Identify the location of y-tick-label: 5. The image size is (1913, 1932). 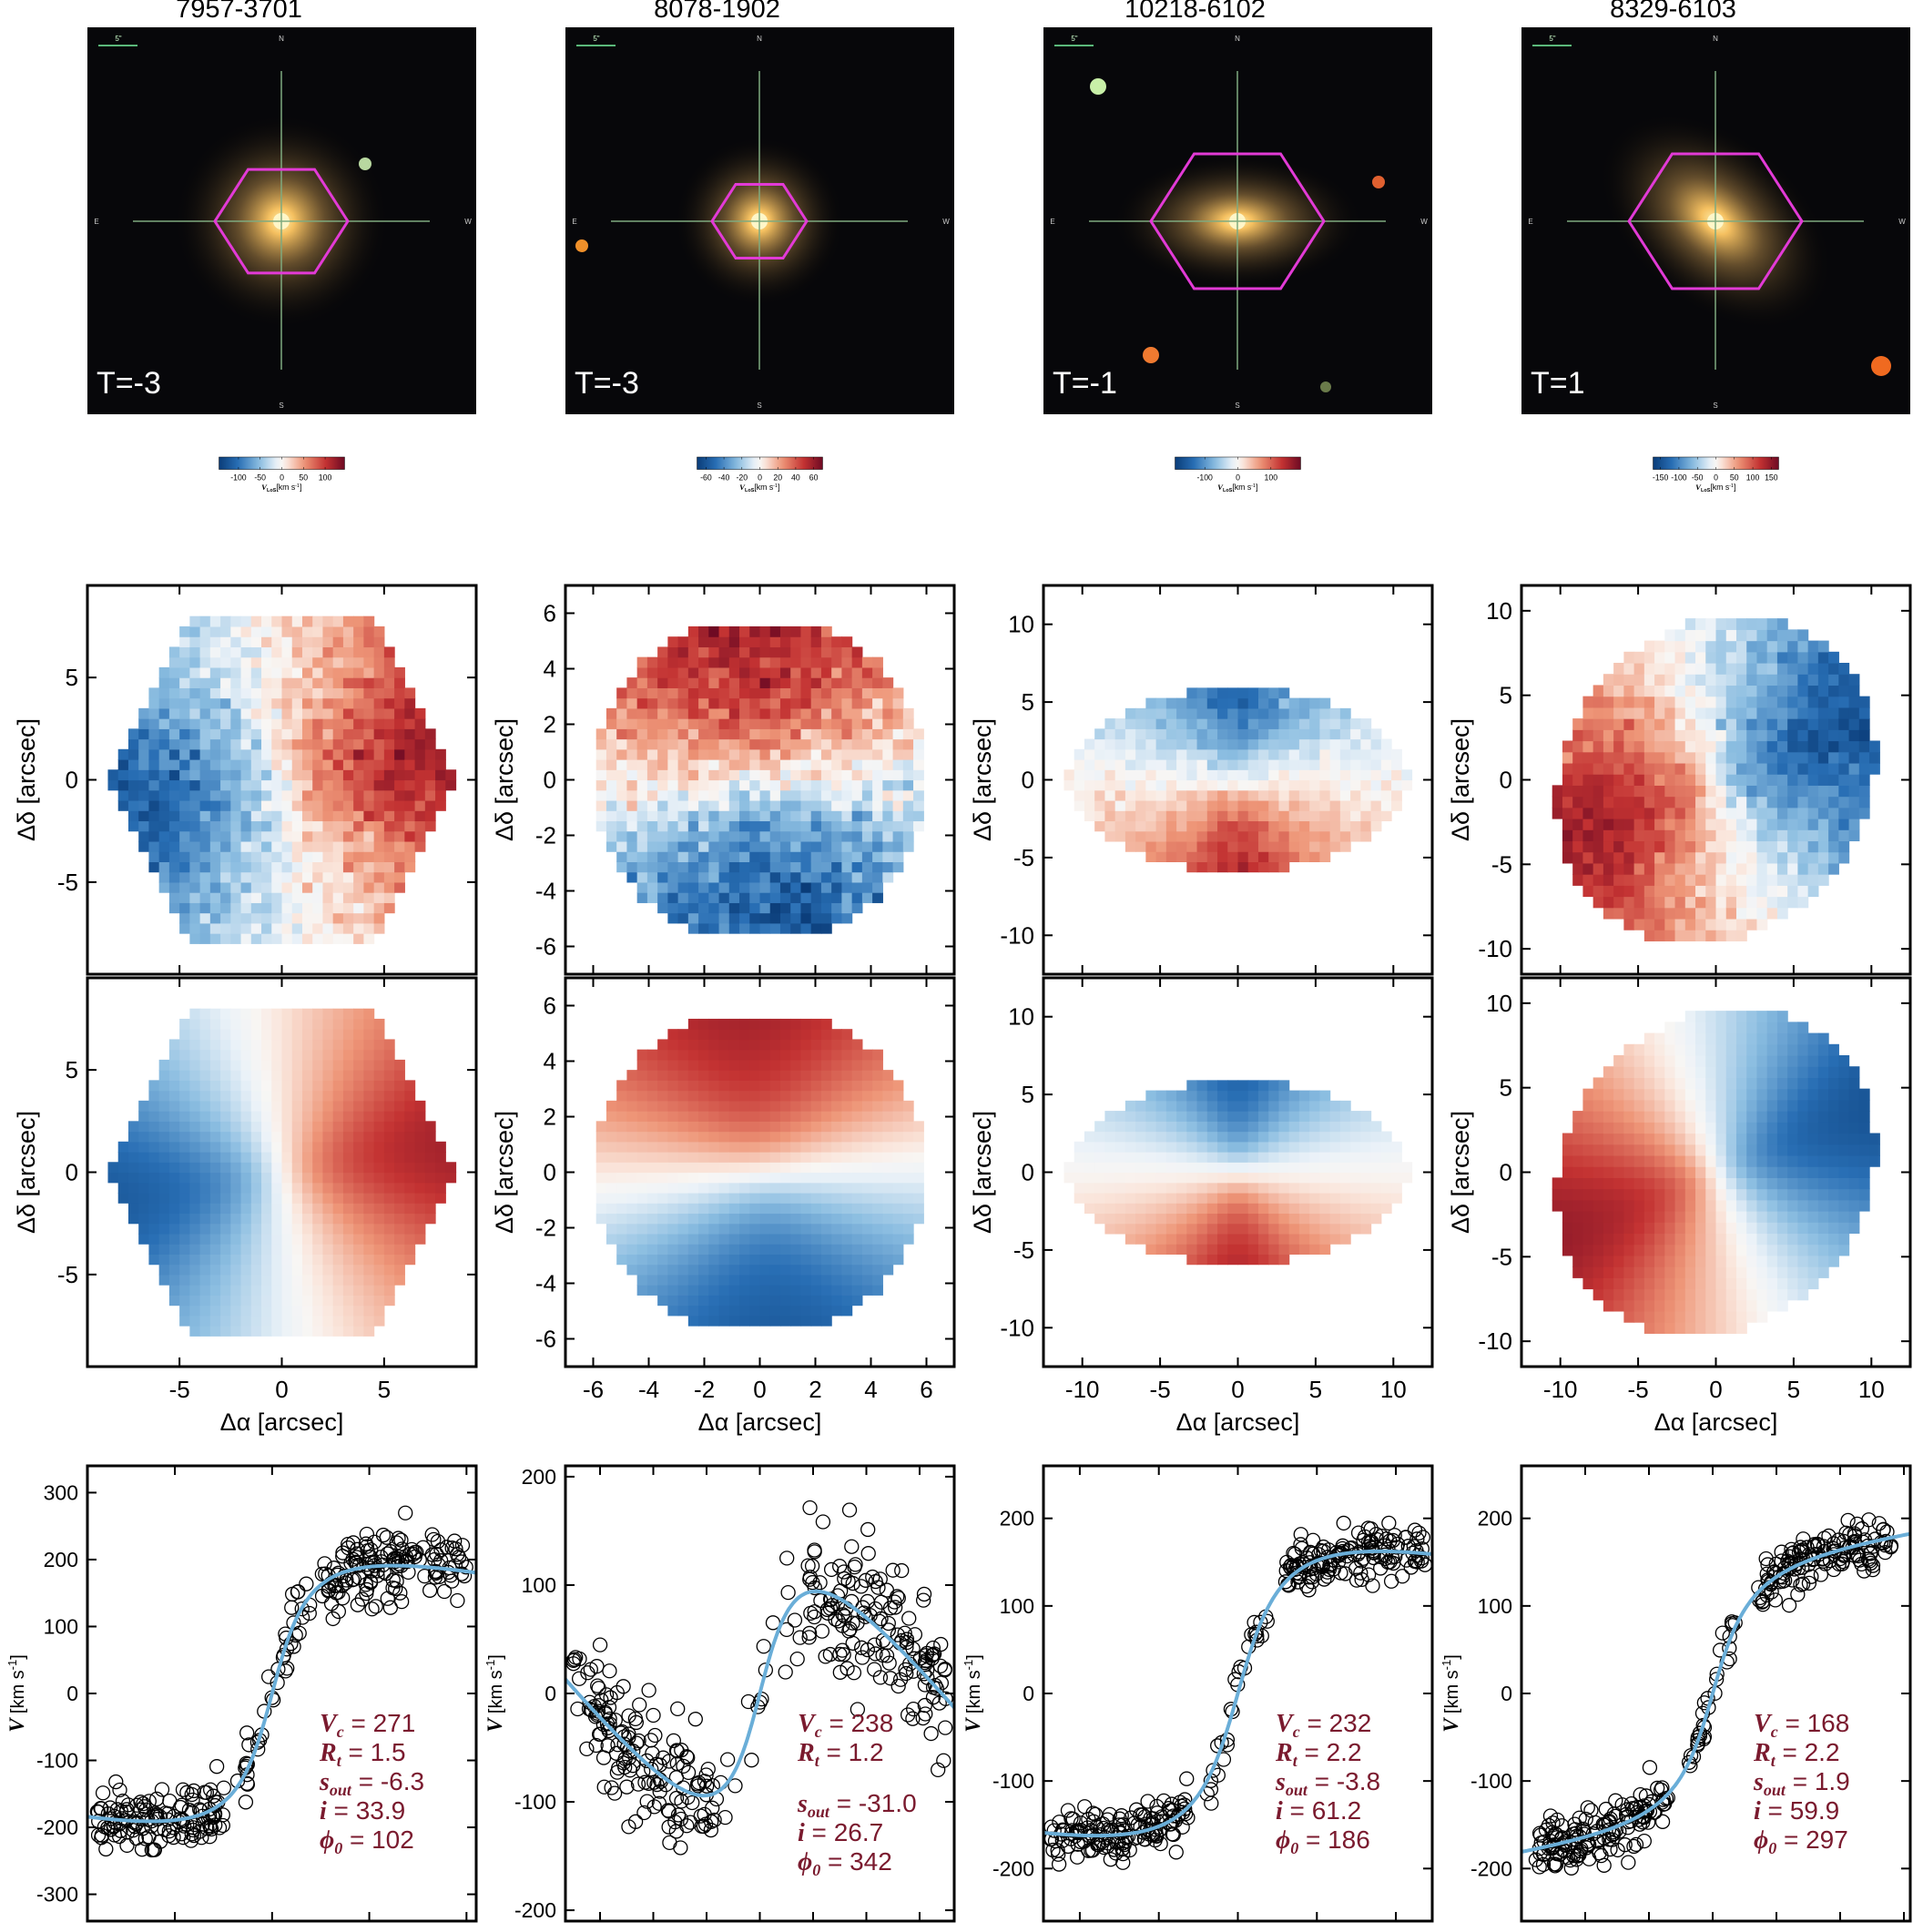
(1028, 702).